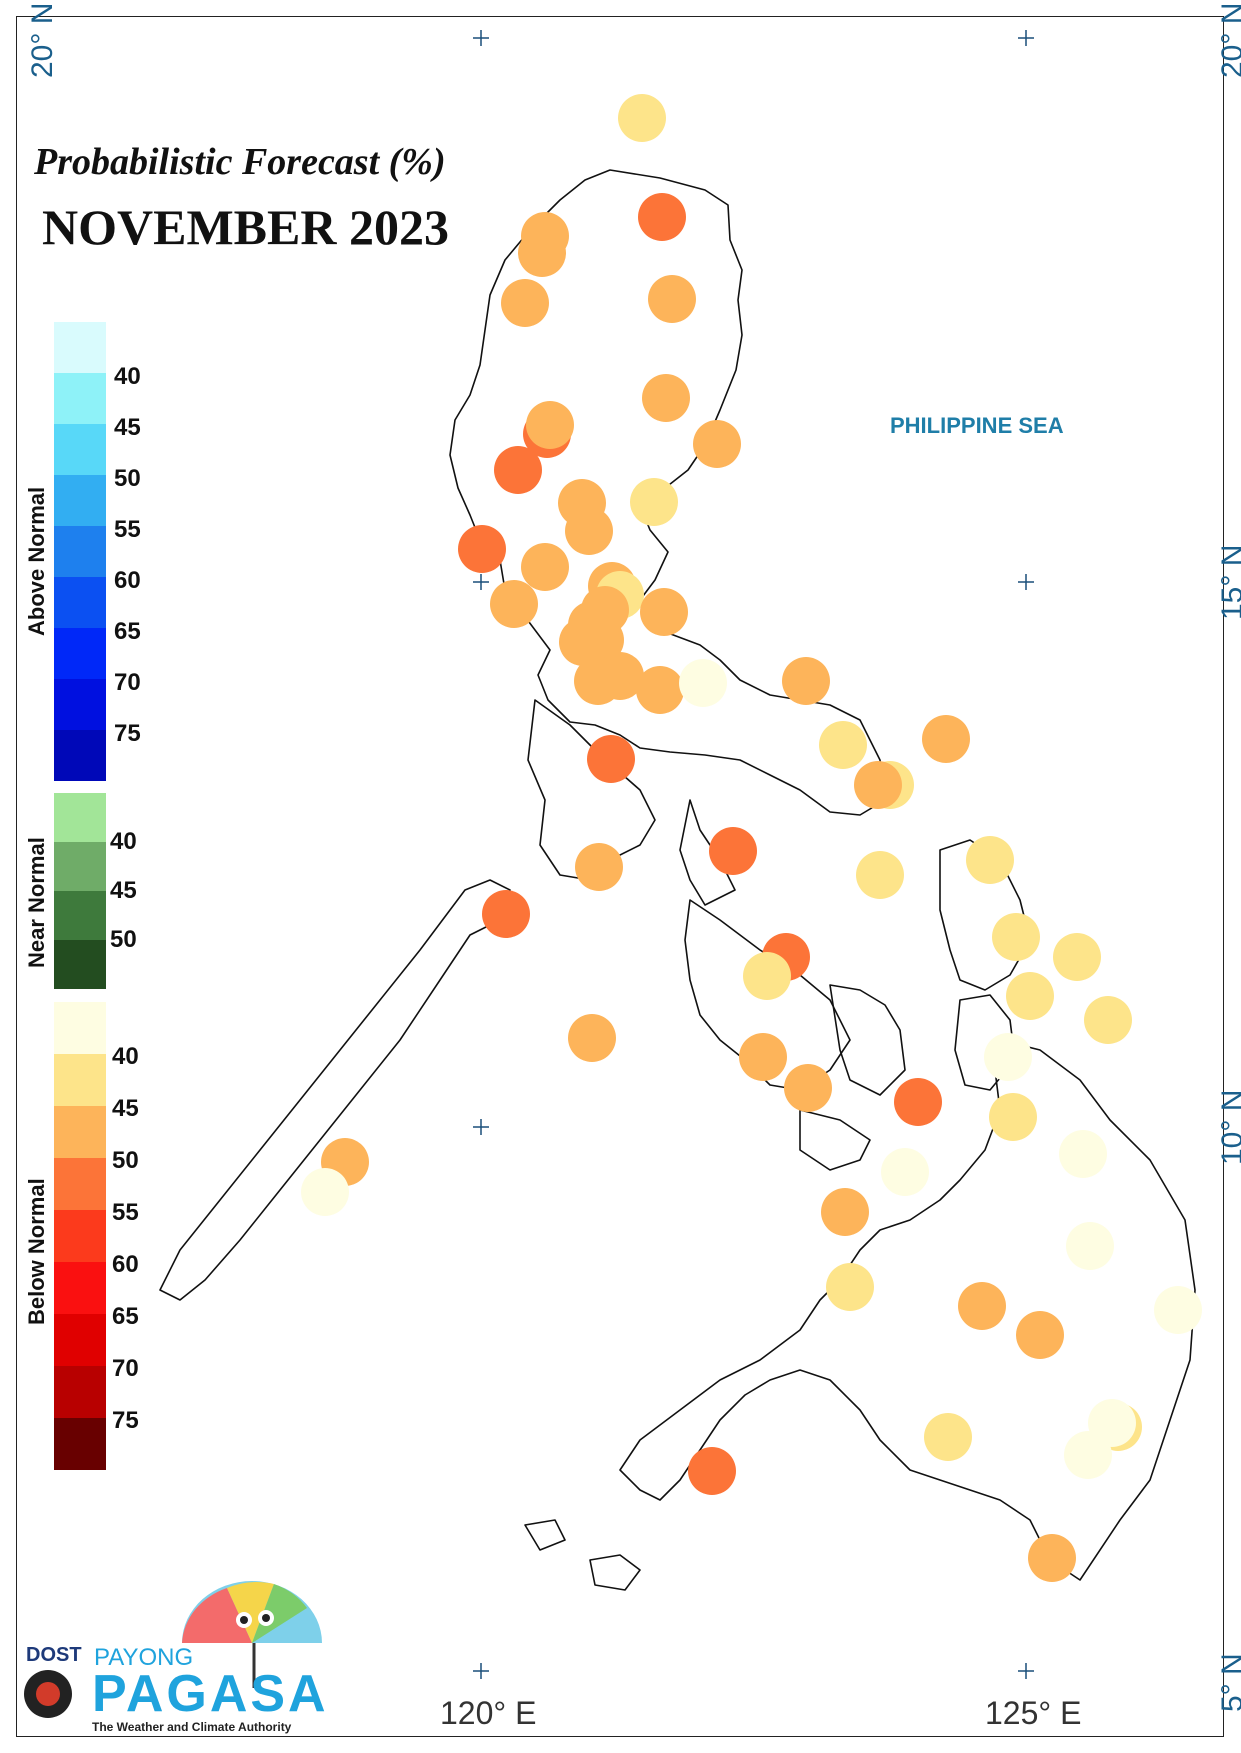 The width and height of the screenshot is (1241, 1753). I want to click on legend-tick-above-40: 40, so click(127, 376).